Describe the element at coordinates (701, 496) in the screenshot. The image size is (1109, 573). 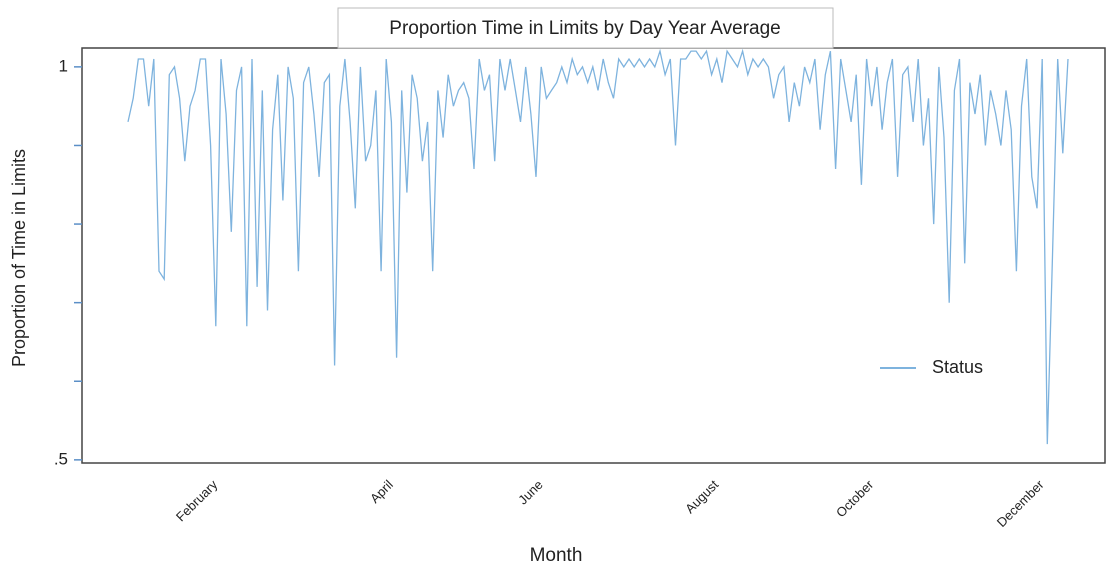
I see `x-tick-label: August` at that location.